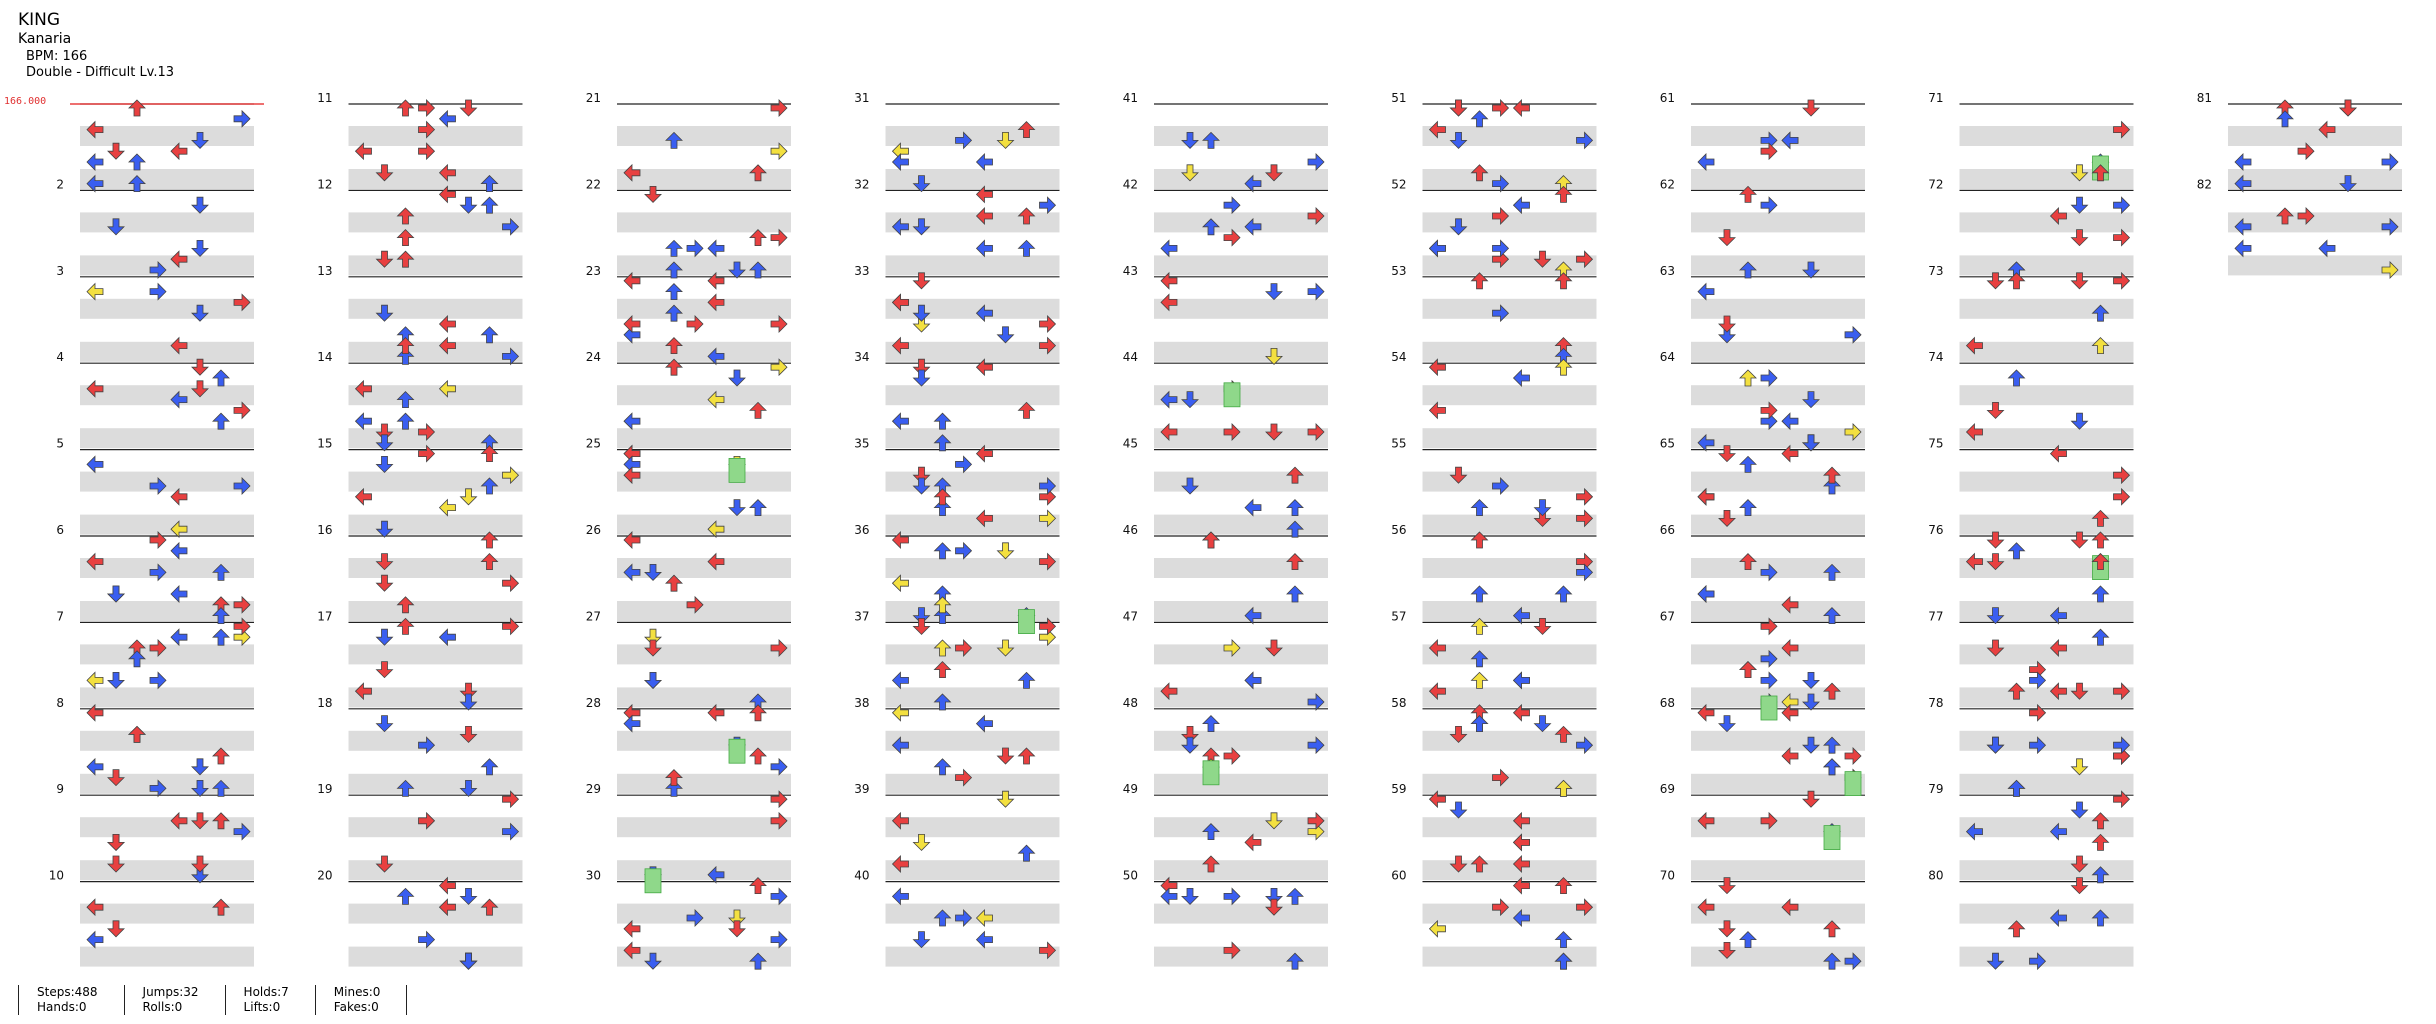  What do you see at coordinates (688, 831) in the screenshot?
I see `measure-29: 29` at bounding box center [688, 831].